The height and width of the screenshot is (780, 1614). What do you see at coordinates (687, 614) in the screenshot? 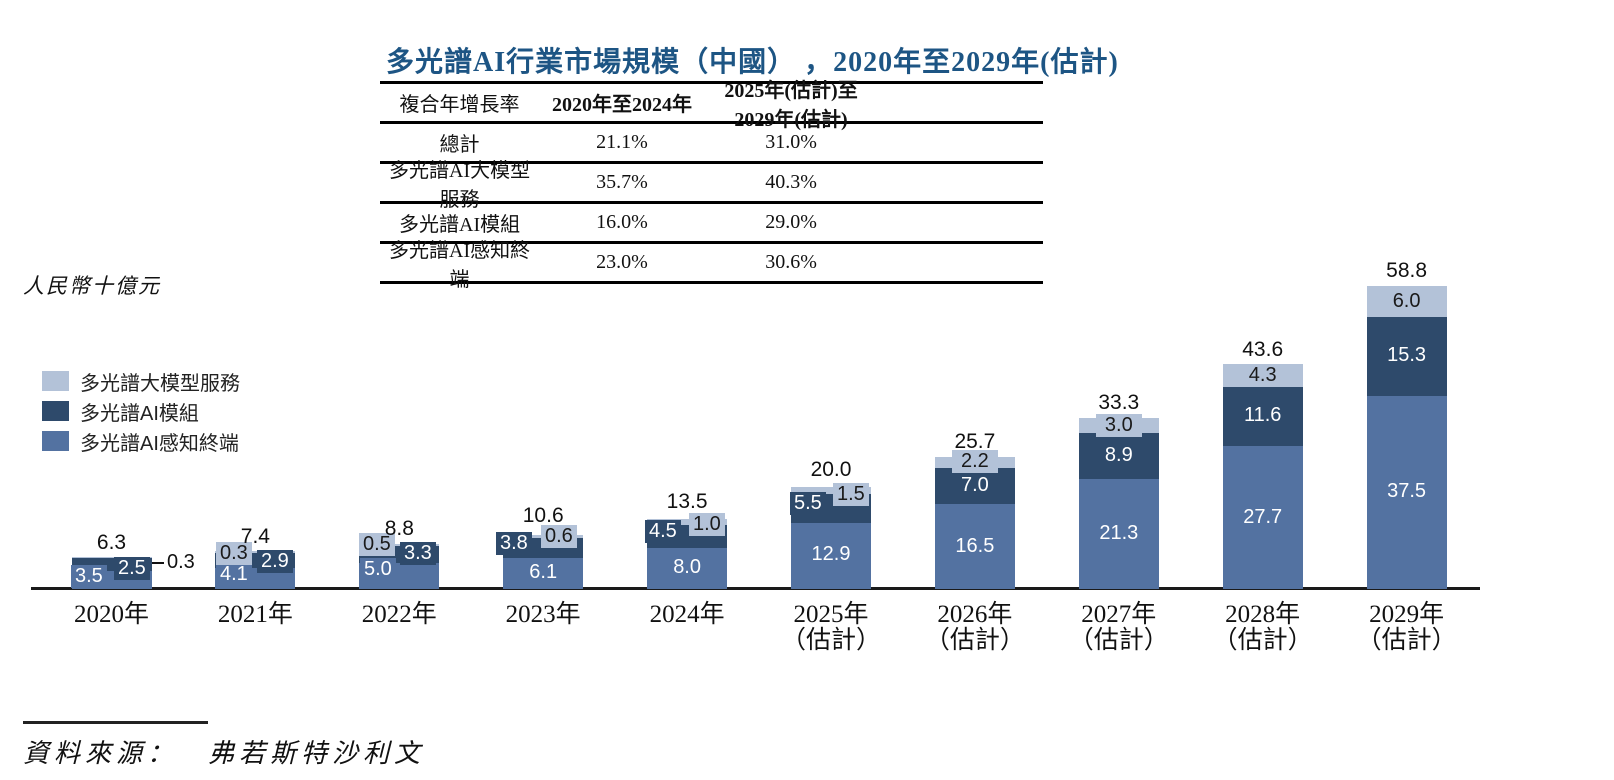
I see `x-tick-label: 2024年` at bounding box center [687, 614].